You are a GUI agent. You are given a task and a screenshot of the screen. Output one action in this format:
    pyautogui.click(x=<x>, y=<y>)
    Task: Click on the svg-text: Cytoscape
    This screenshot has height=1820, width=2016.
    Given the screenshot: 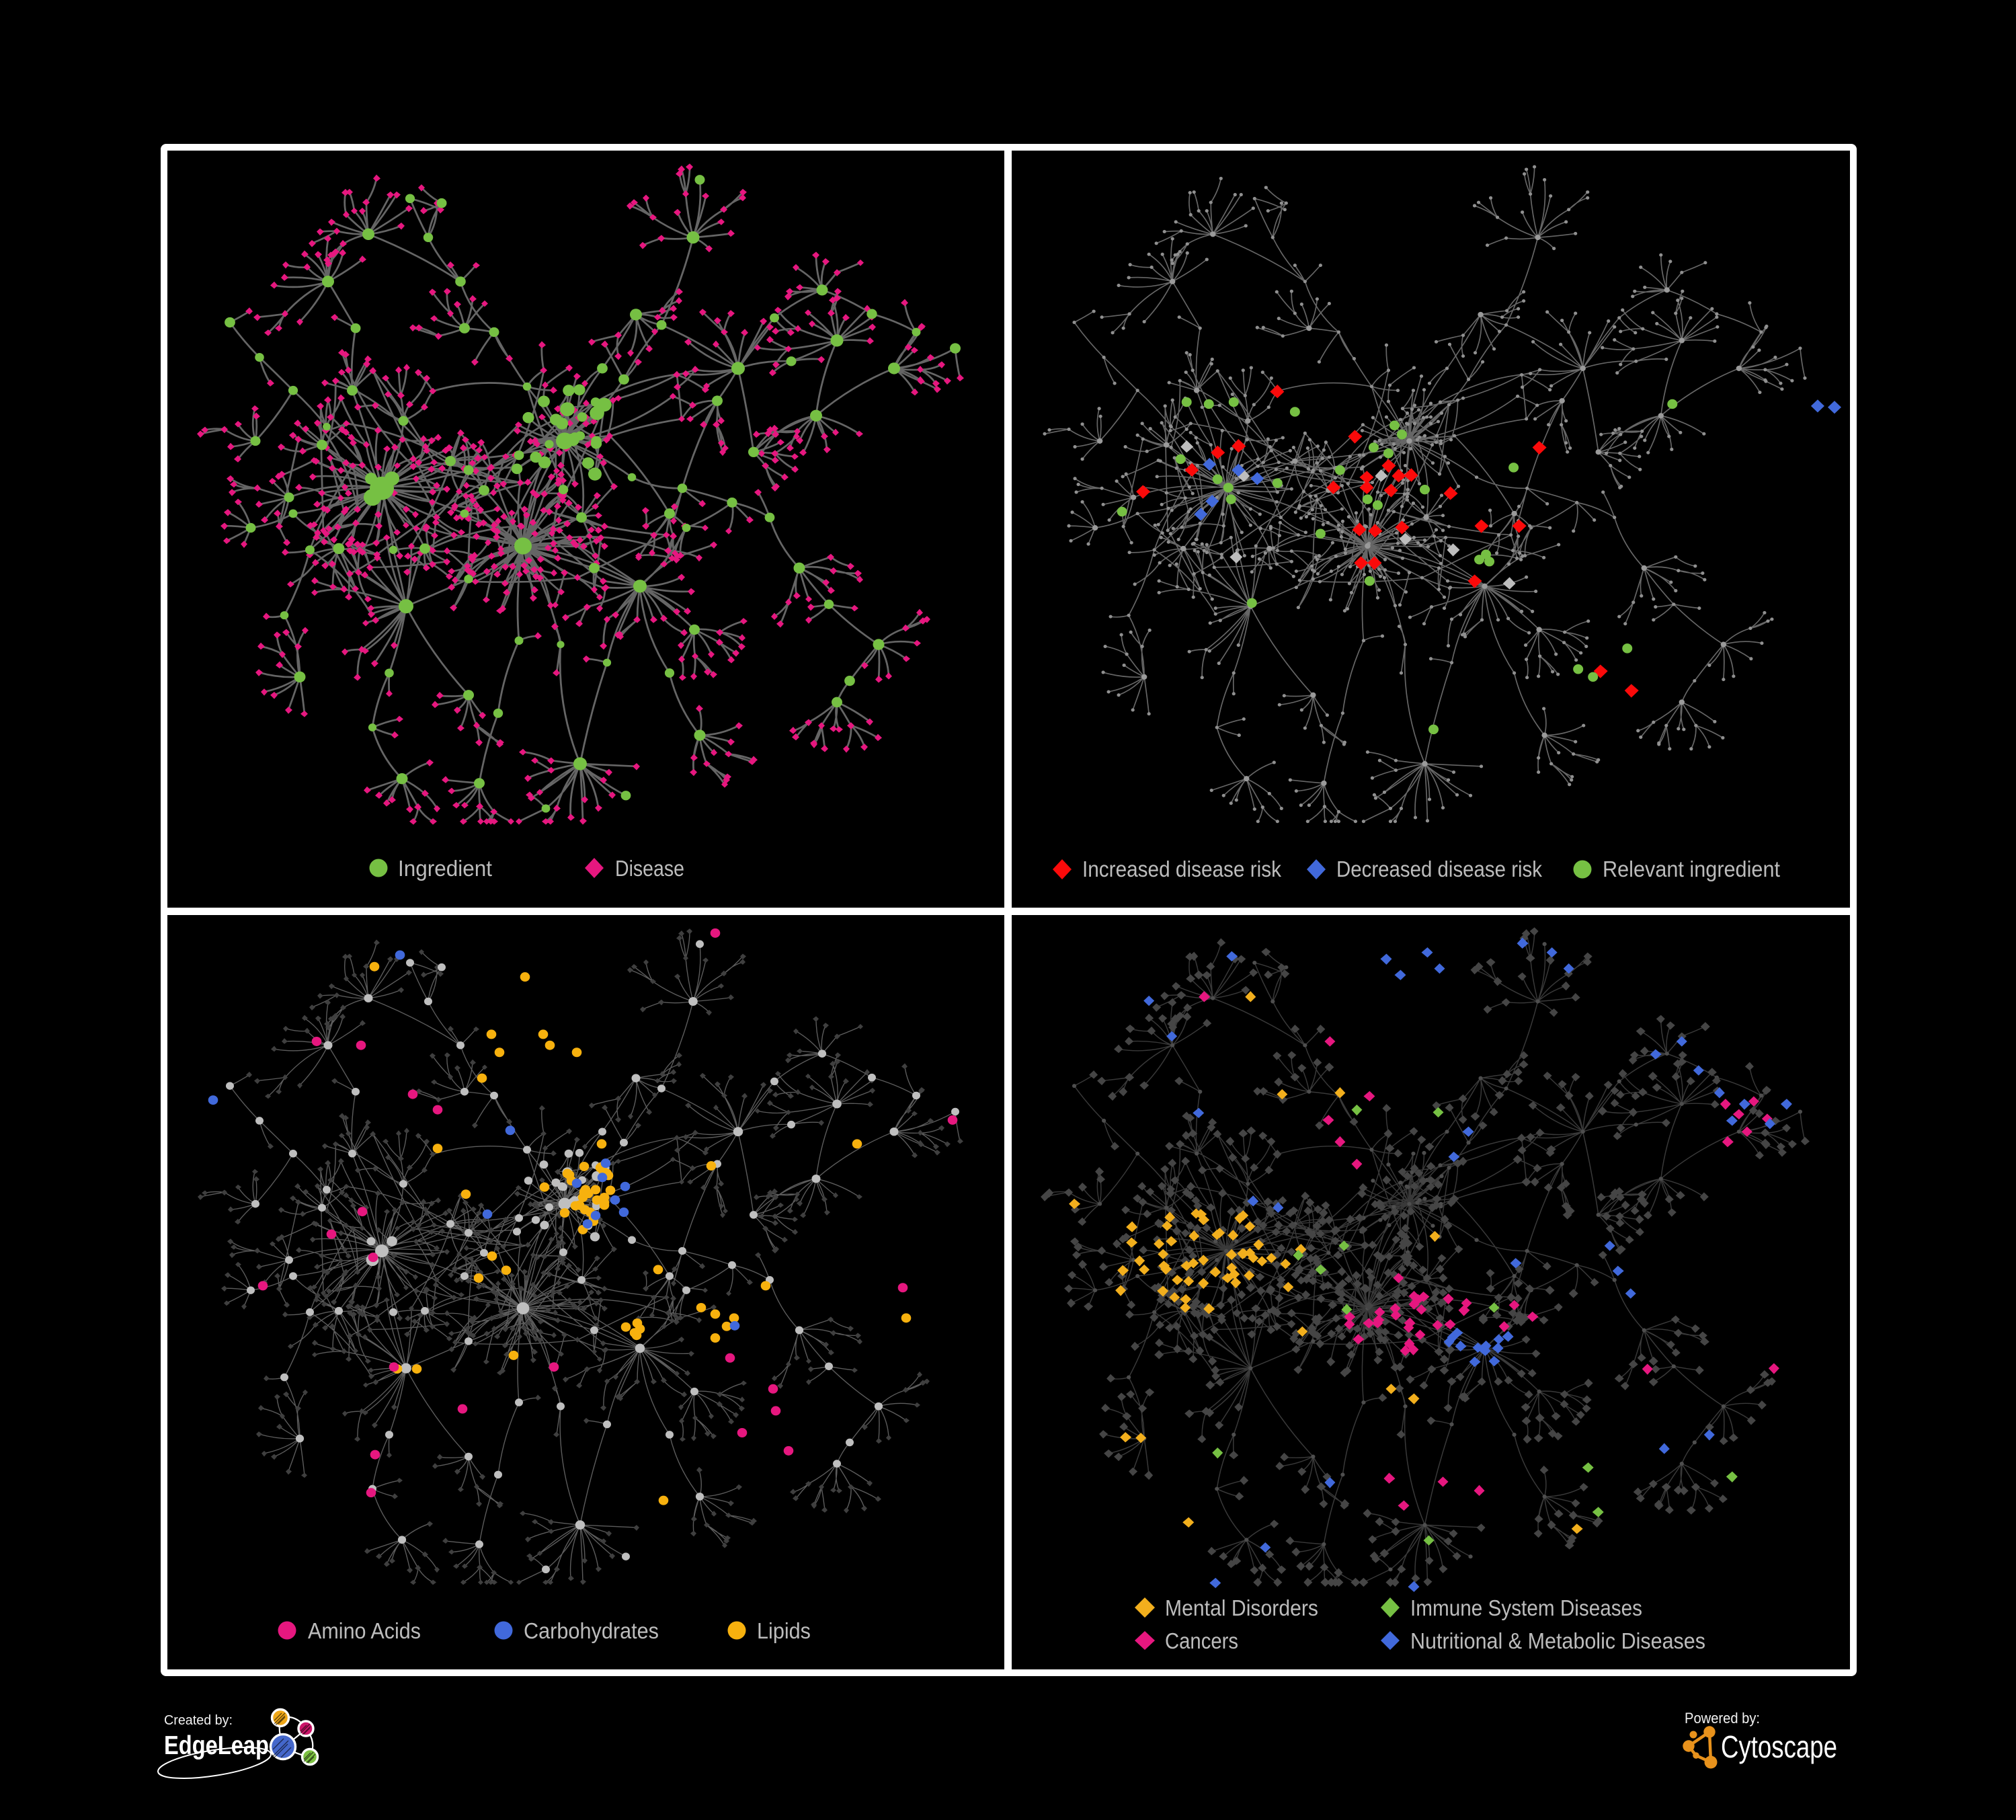 What is the action you would take?
    pyautogui.click(x=1779, y=1746)
    